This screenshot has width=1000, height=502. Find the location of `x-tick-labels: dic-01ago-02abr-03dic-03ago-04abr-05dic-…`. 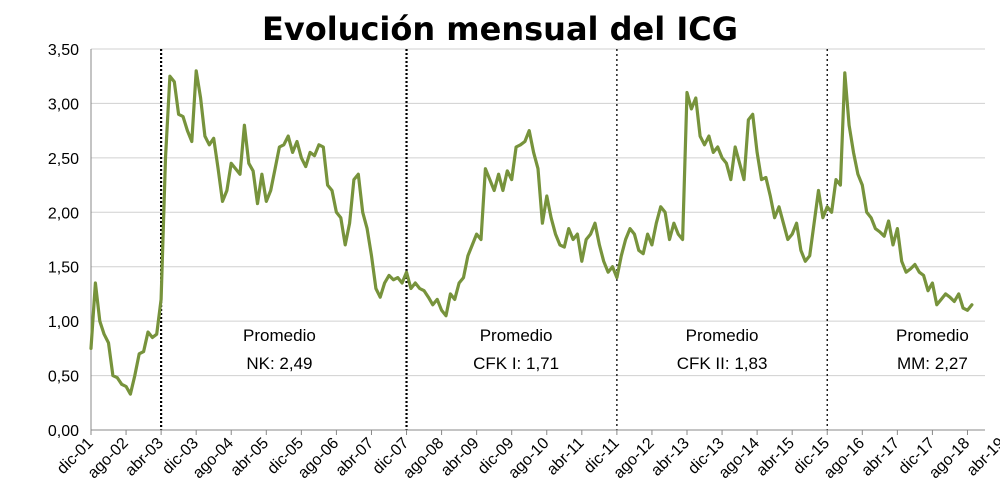

x-tick-labels: dic-01ago-02abr-03dic-03ago-04abr-05dic-… is located at coordinates (527, 458).